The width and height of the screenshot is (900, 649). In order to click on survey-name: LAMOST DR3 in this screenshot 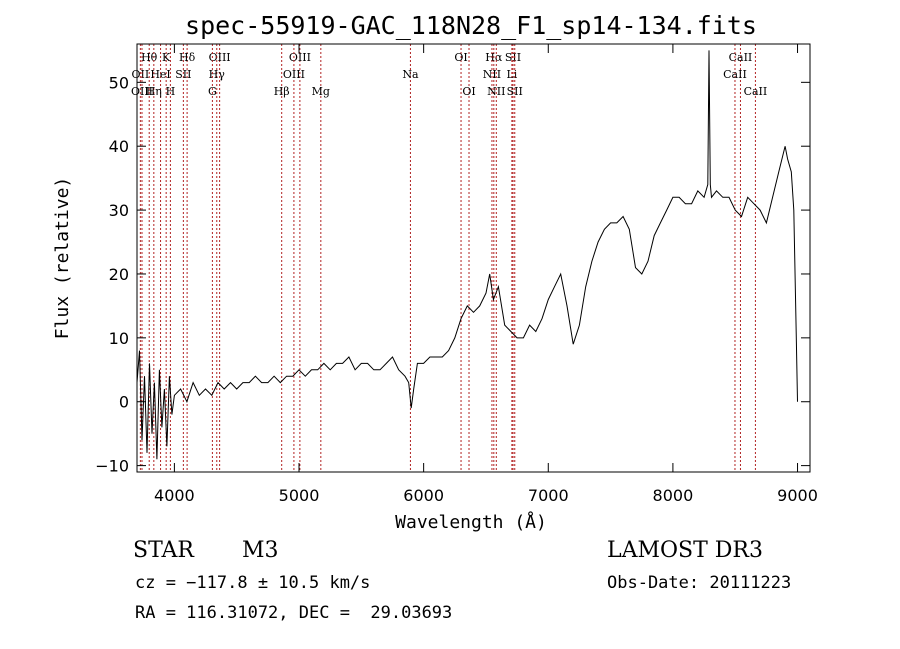, I will do `click(685, 550)`.